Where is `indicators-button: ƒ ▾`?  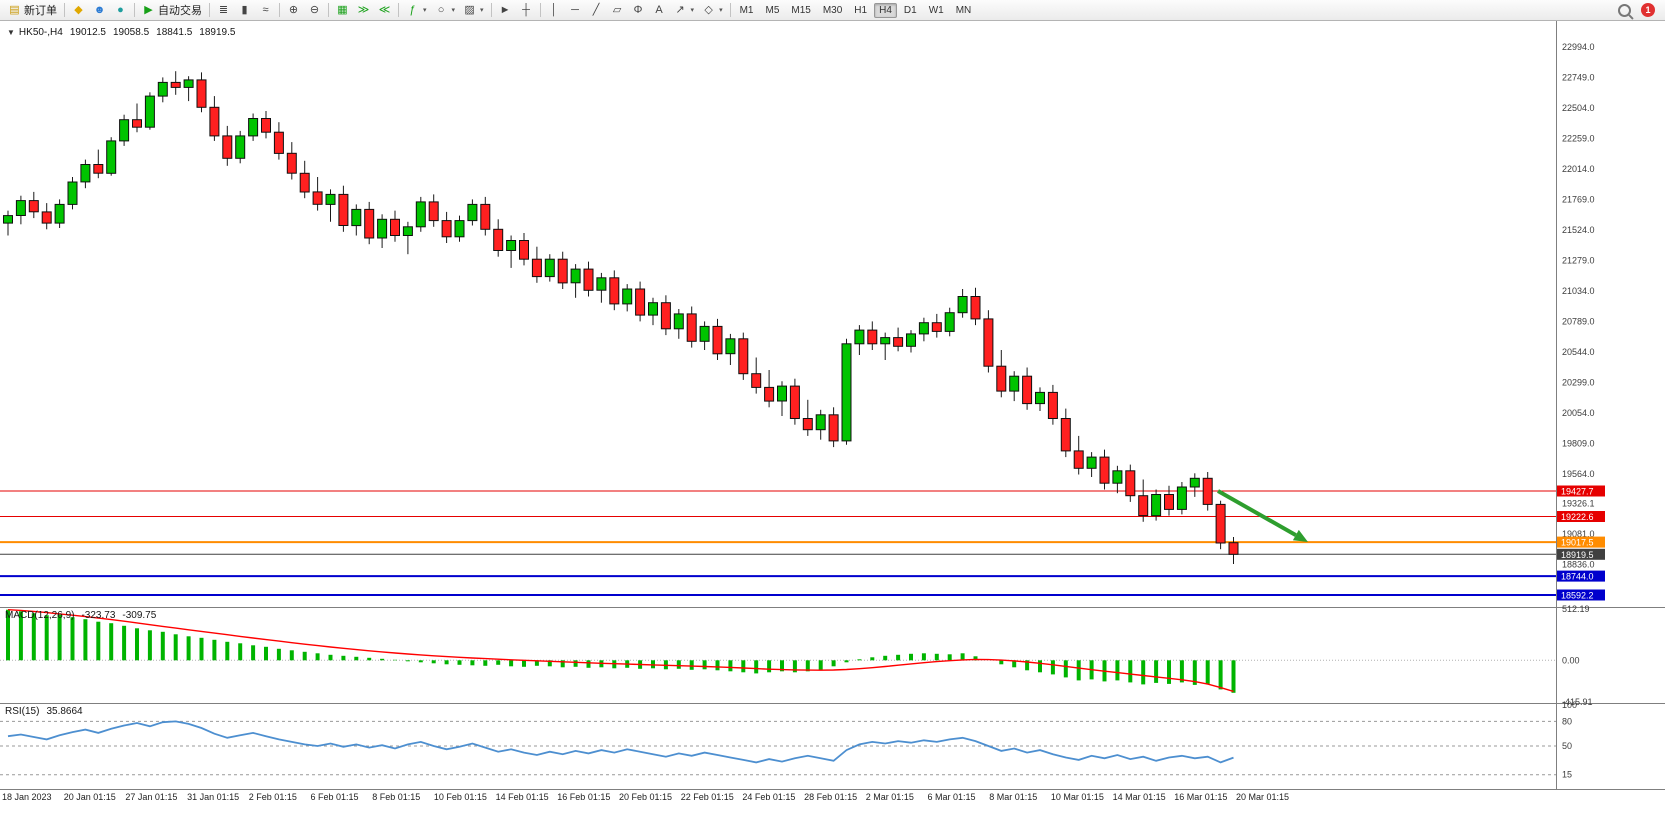 indicators-button: ƒ ▾ is located at coordinates (416, 10).